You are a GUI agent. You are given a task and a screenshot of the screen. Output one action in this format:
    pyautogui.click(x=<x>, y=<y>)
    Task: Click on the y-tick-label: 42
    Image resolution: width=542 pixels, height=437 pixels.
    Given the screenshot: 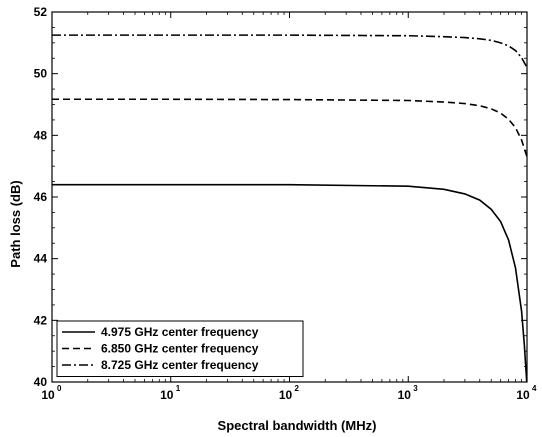 What is the action you would take?
    pyautogui.click(x=41, y=320)
    